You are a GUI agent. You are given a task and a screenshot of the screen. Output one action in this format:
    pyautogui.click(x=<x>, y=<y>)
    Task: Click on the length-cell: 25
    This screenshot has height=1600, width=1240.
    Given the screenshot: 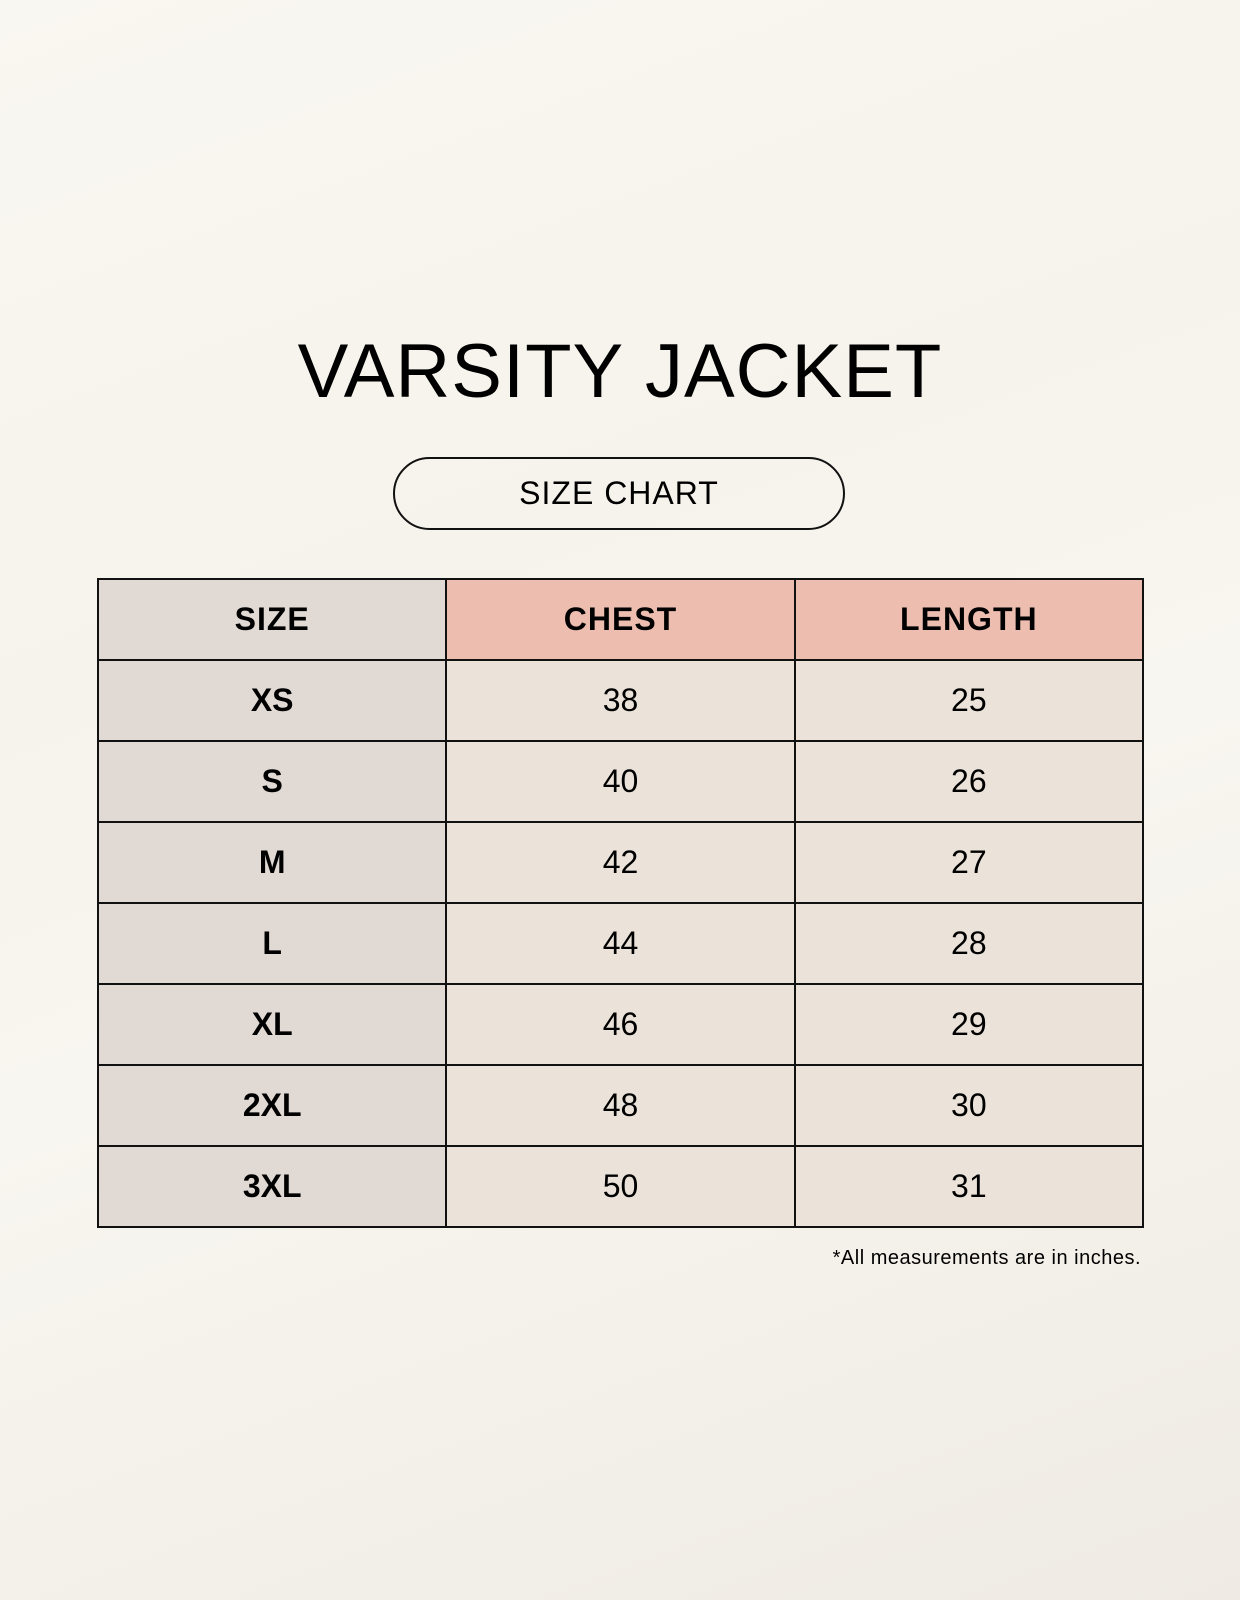 What is the action you would take?
    pyautogui.click(x=969, y=700)
    